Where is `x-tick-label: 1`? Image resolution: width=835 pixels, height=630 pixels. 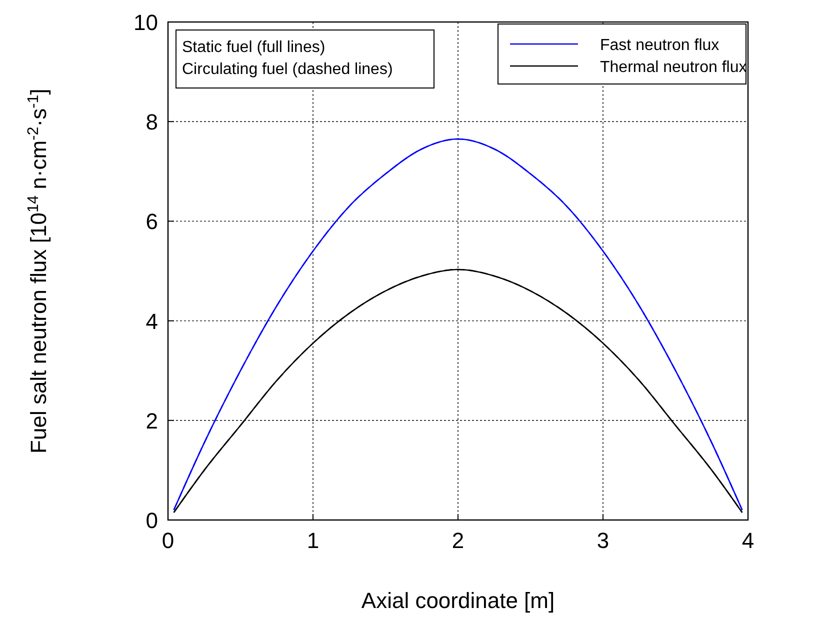
x-tick-label: 1 is located at coordinates (313, 540).